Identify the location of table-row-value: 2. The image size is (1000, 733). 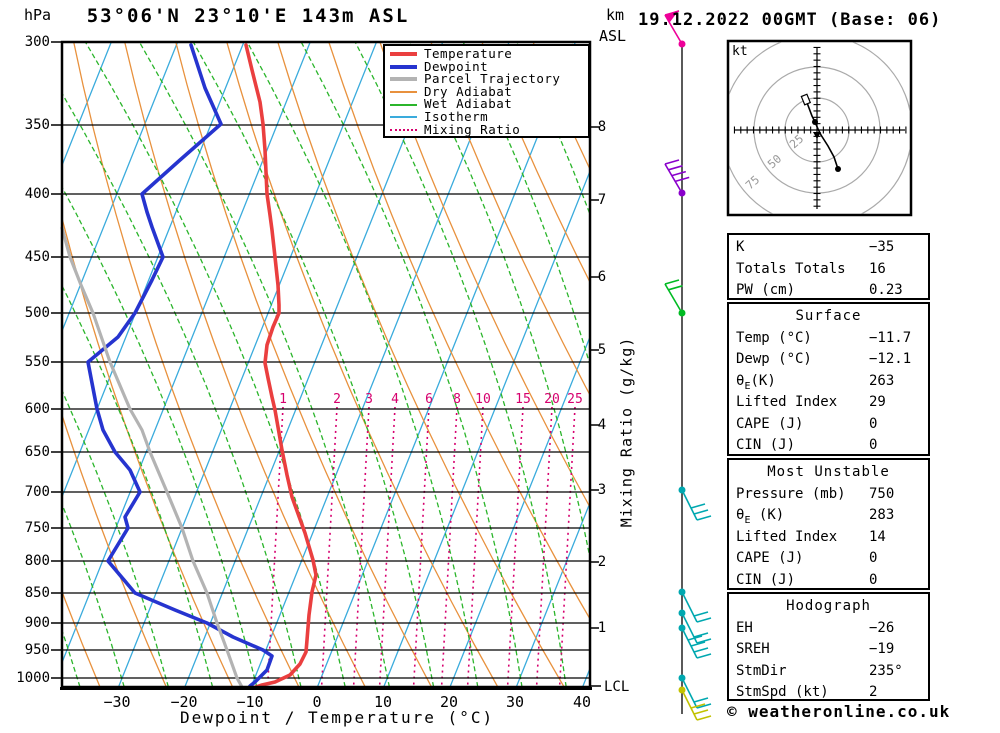
(873, 692).